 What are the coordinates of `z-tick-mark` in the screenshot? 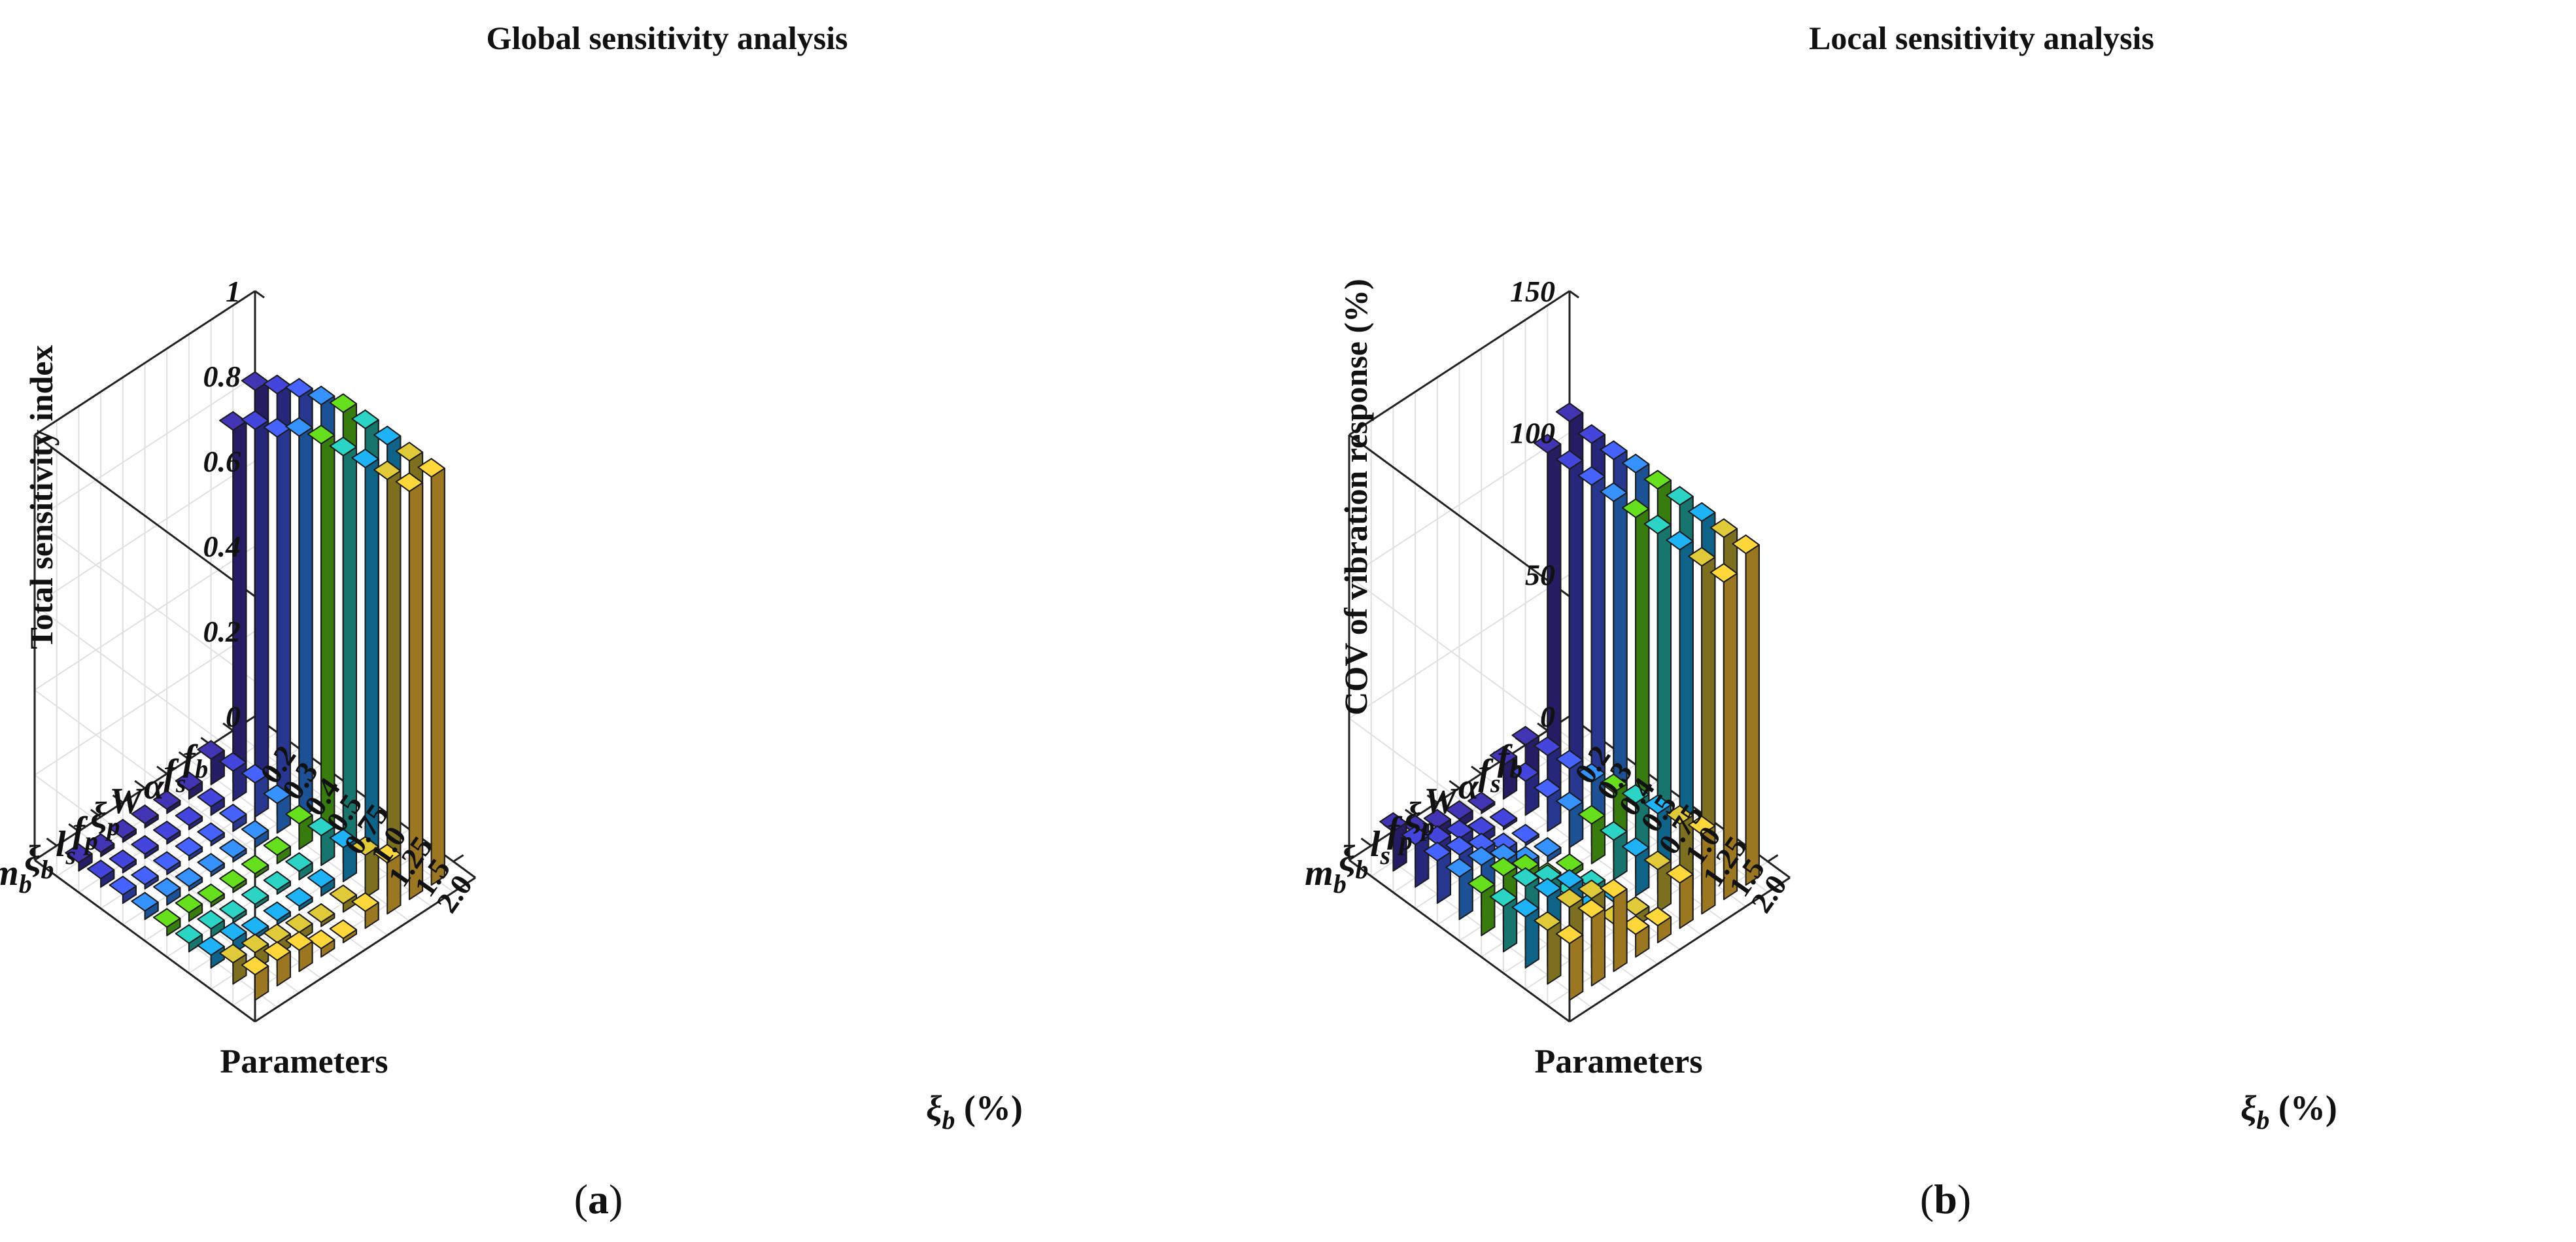 It's located at (260, 294).